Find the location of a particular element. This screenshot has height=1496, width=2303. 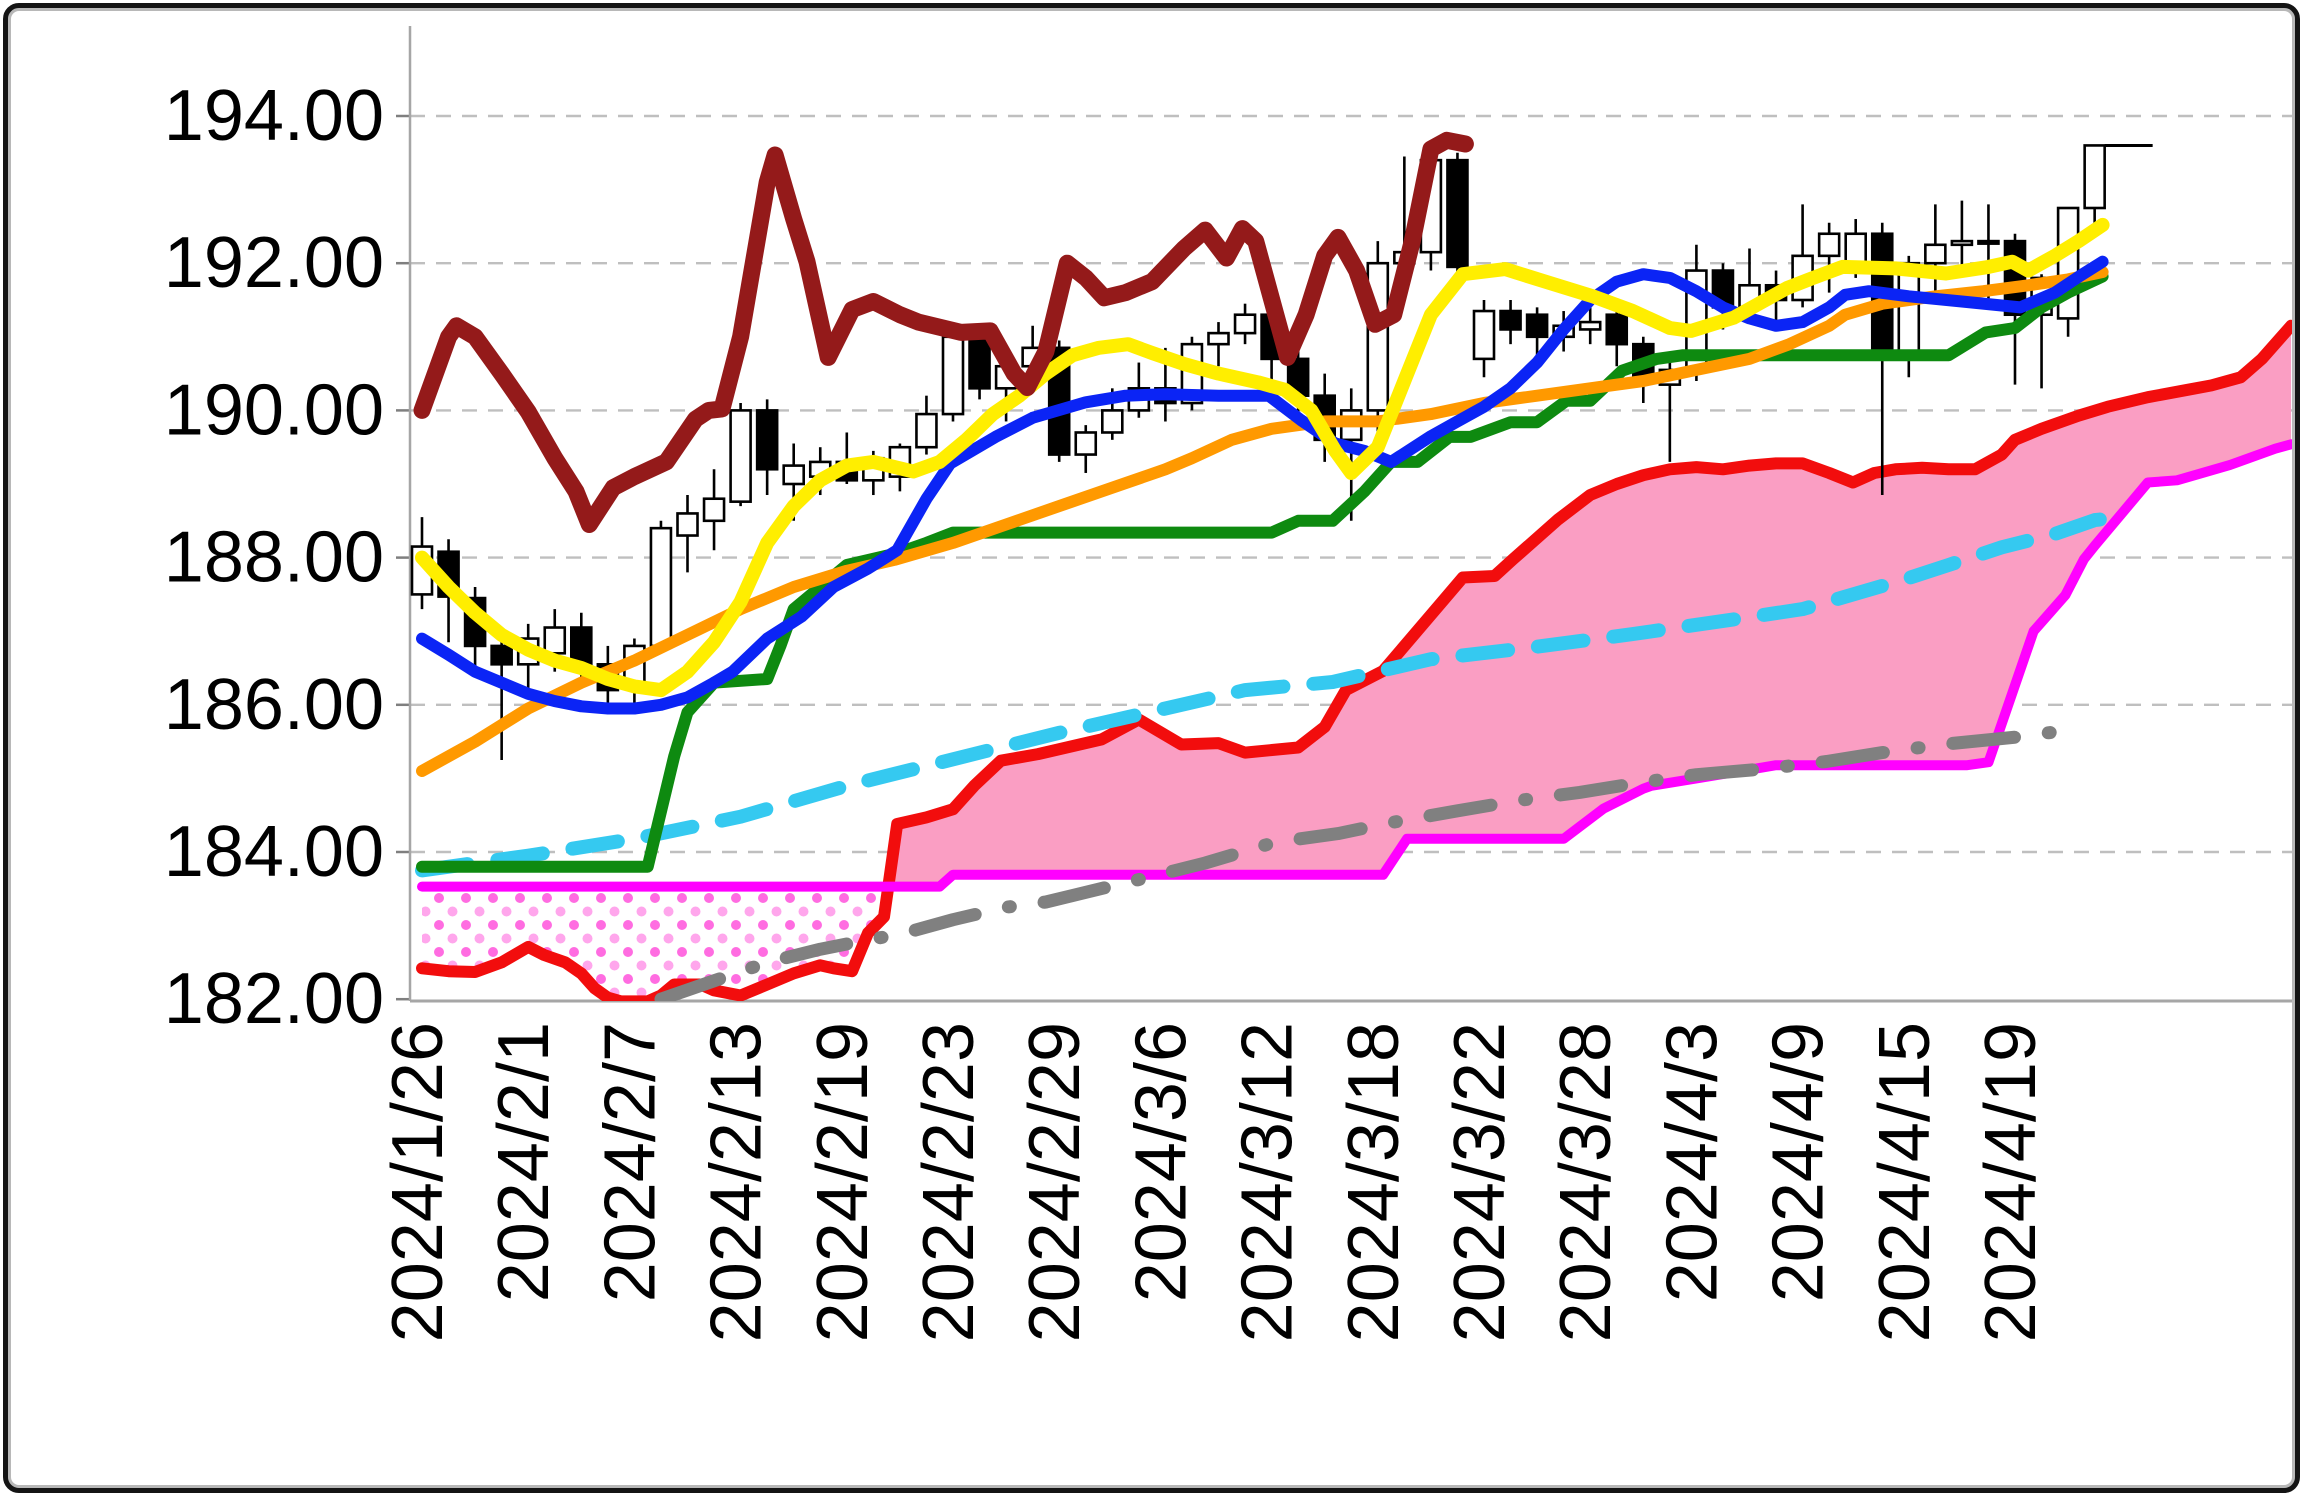

x-axis-label: 2024/2/23 is located at coordinates (949, 1182).